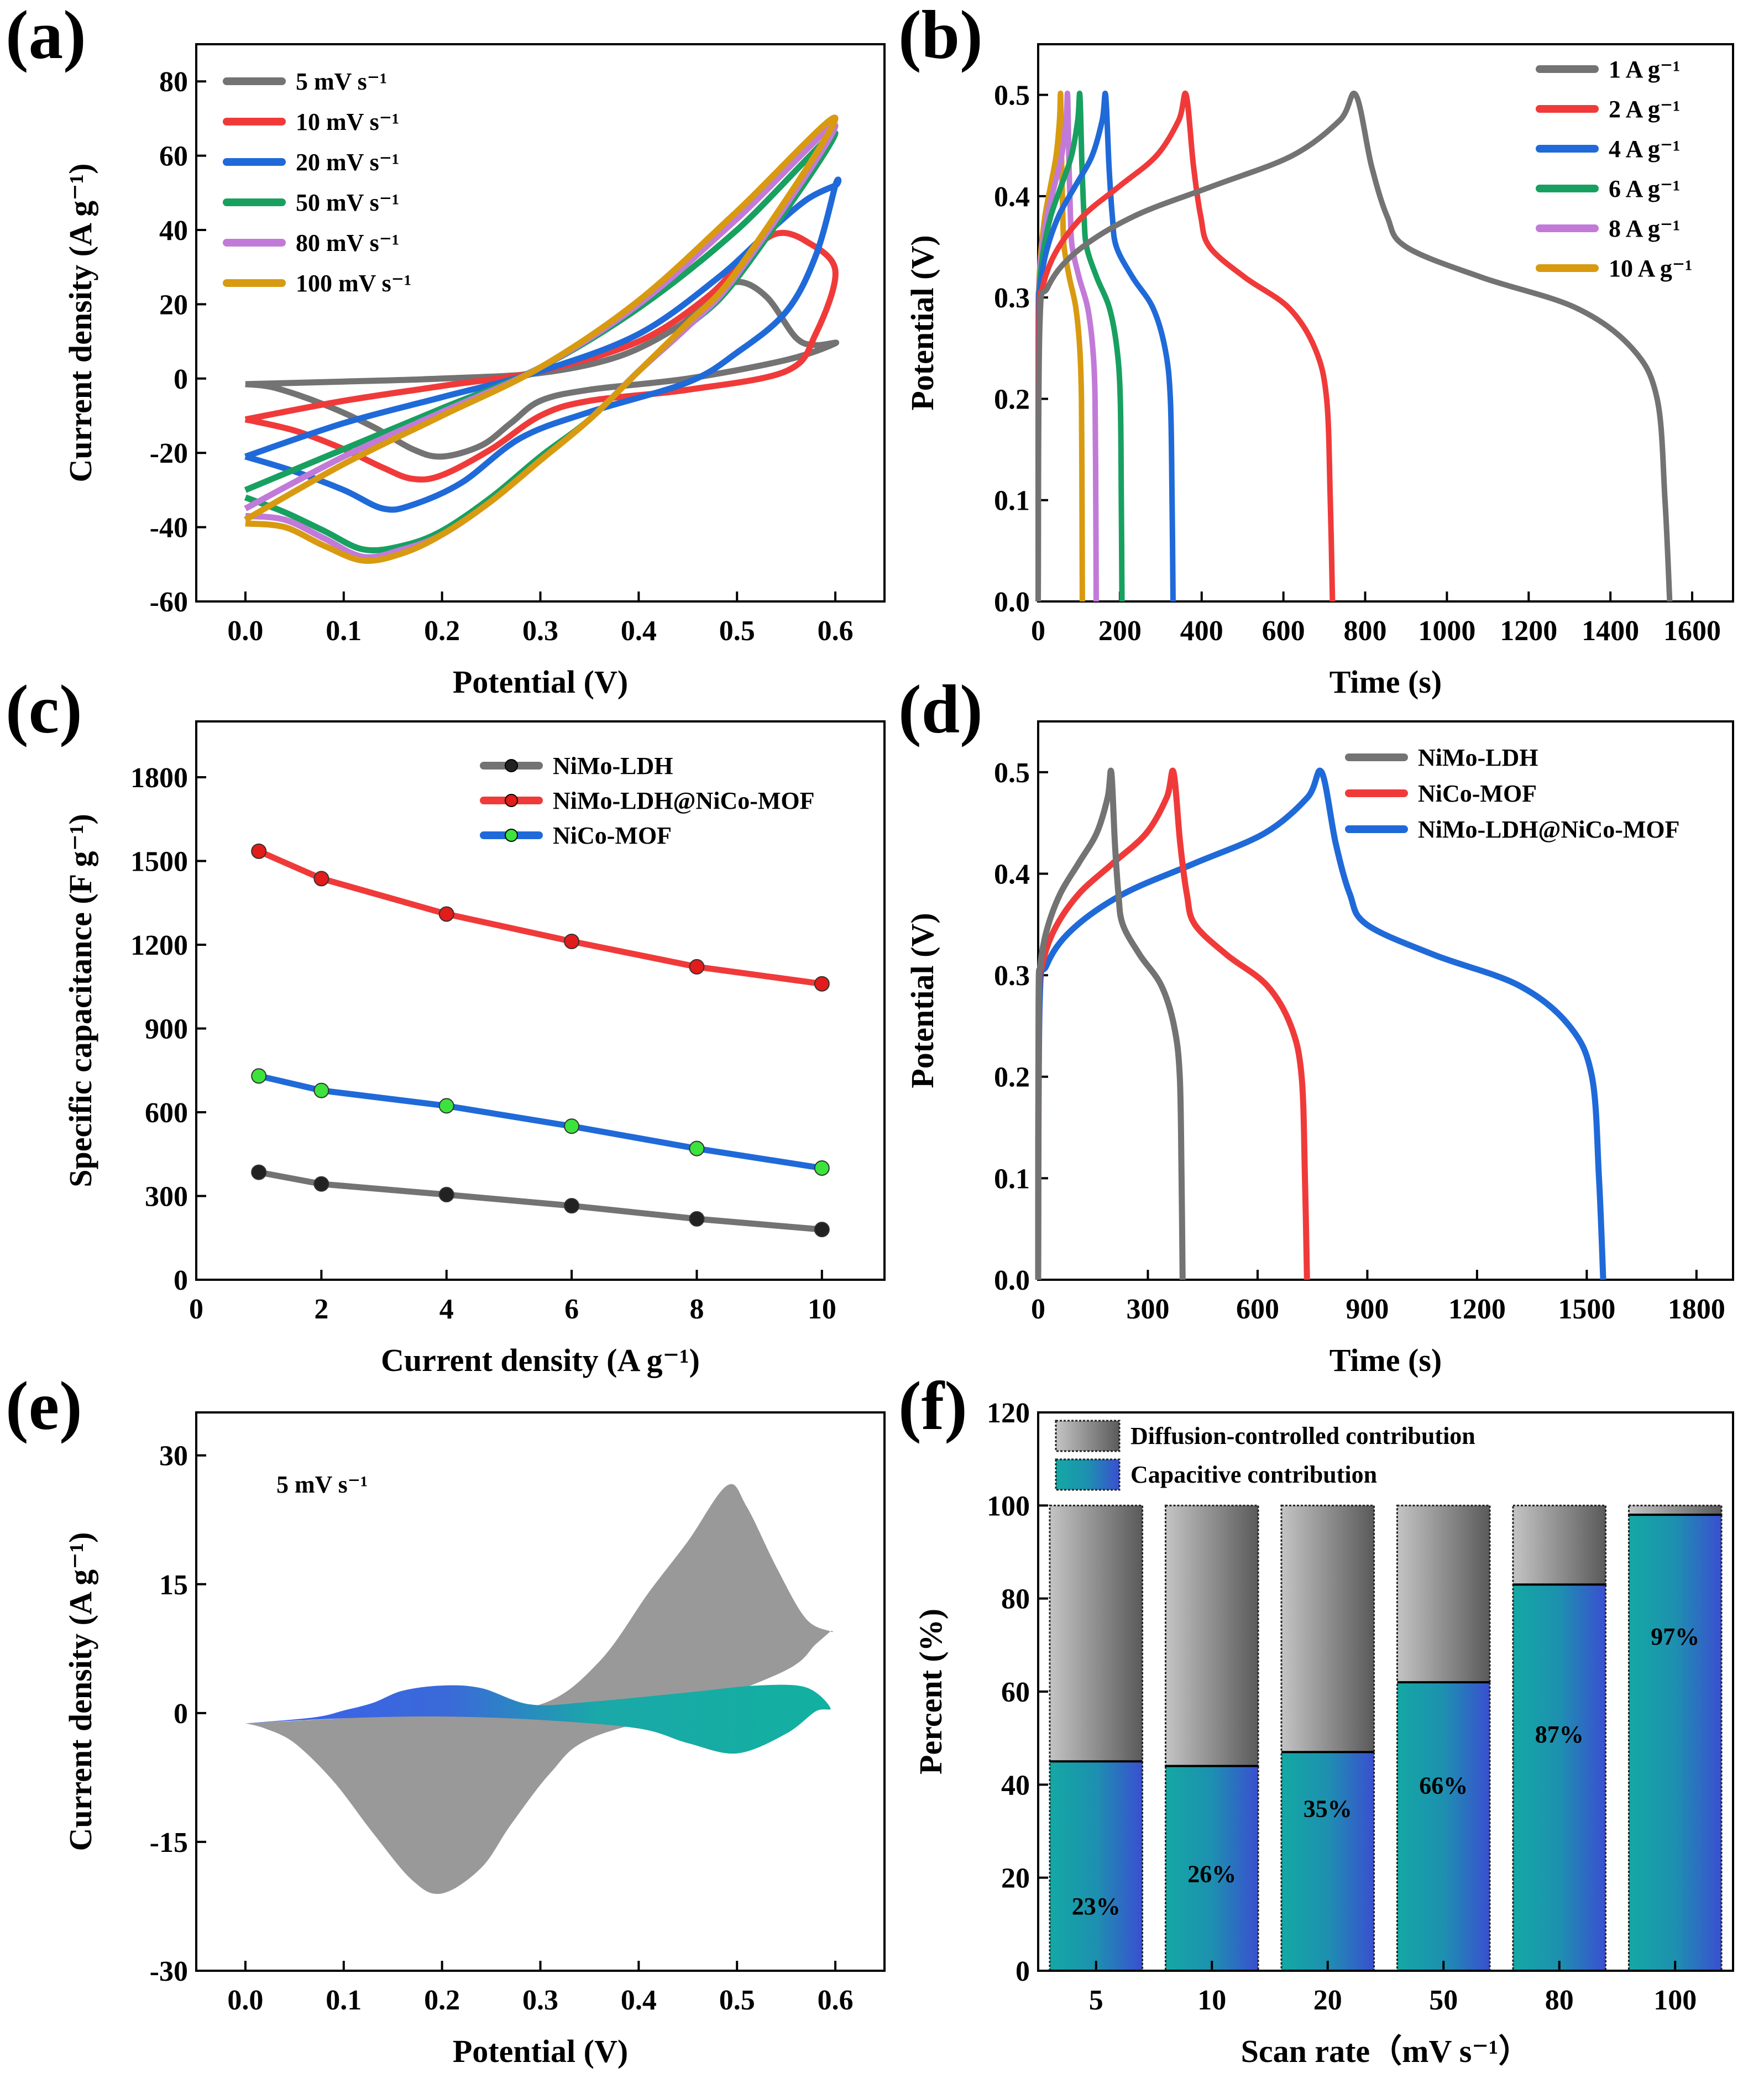  Describe the element at coordinates (1443, 2000) in the screenshot. I see `x-tick-label: 50` at that location.